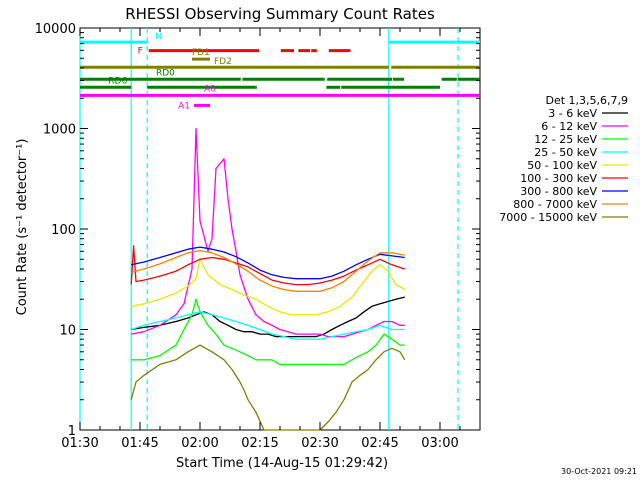  I want to click on chart-title: RHESSI Observing Summary Count Rates, so click(280, 14).